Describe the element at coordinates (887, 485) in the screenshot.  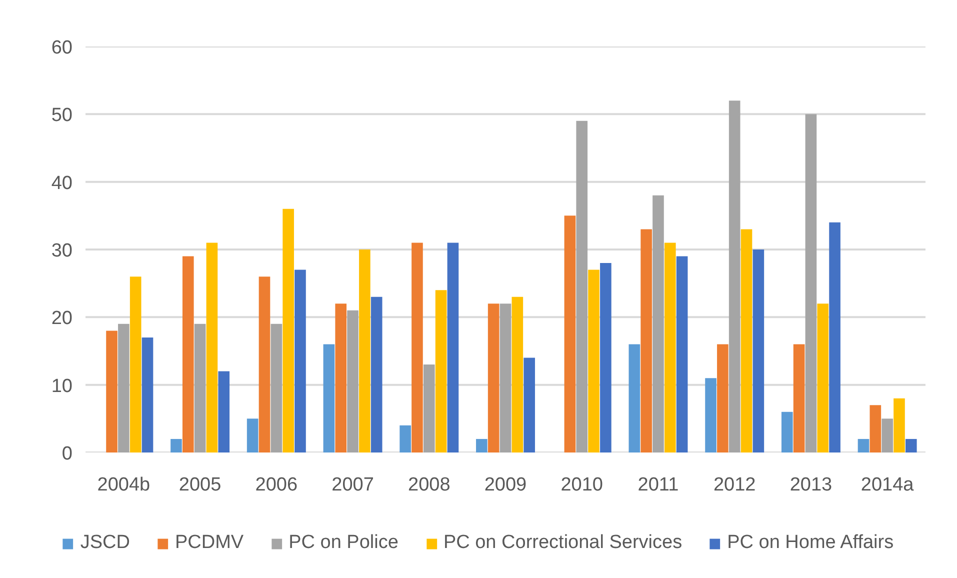
I see `x-tick-label: 2014a` at that location.